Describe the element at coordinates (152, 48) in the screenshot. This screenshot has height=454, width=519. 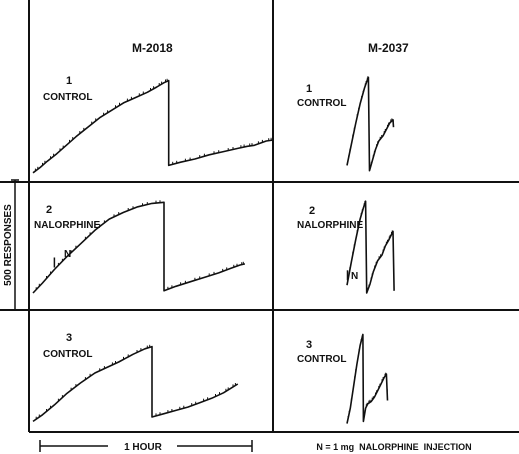
I see `subject-title-m2018: M-2018` at that location.